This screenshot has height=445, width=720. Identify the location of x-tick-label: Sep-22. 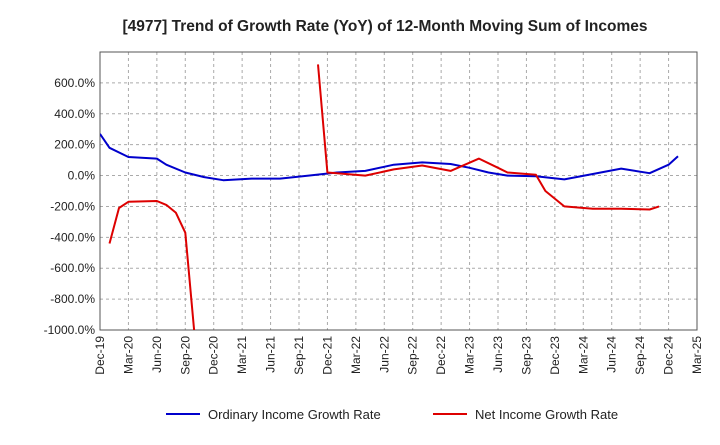
(413, 355).